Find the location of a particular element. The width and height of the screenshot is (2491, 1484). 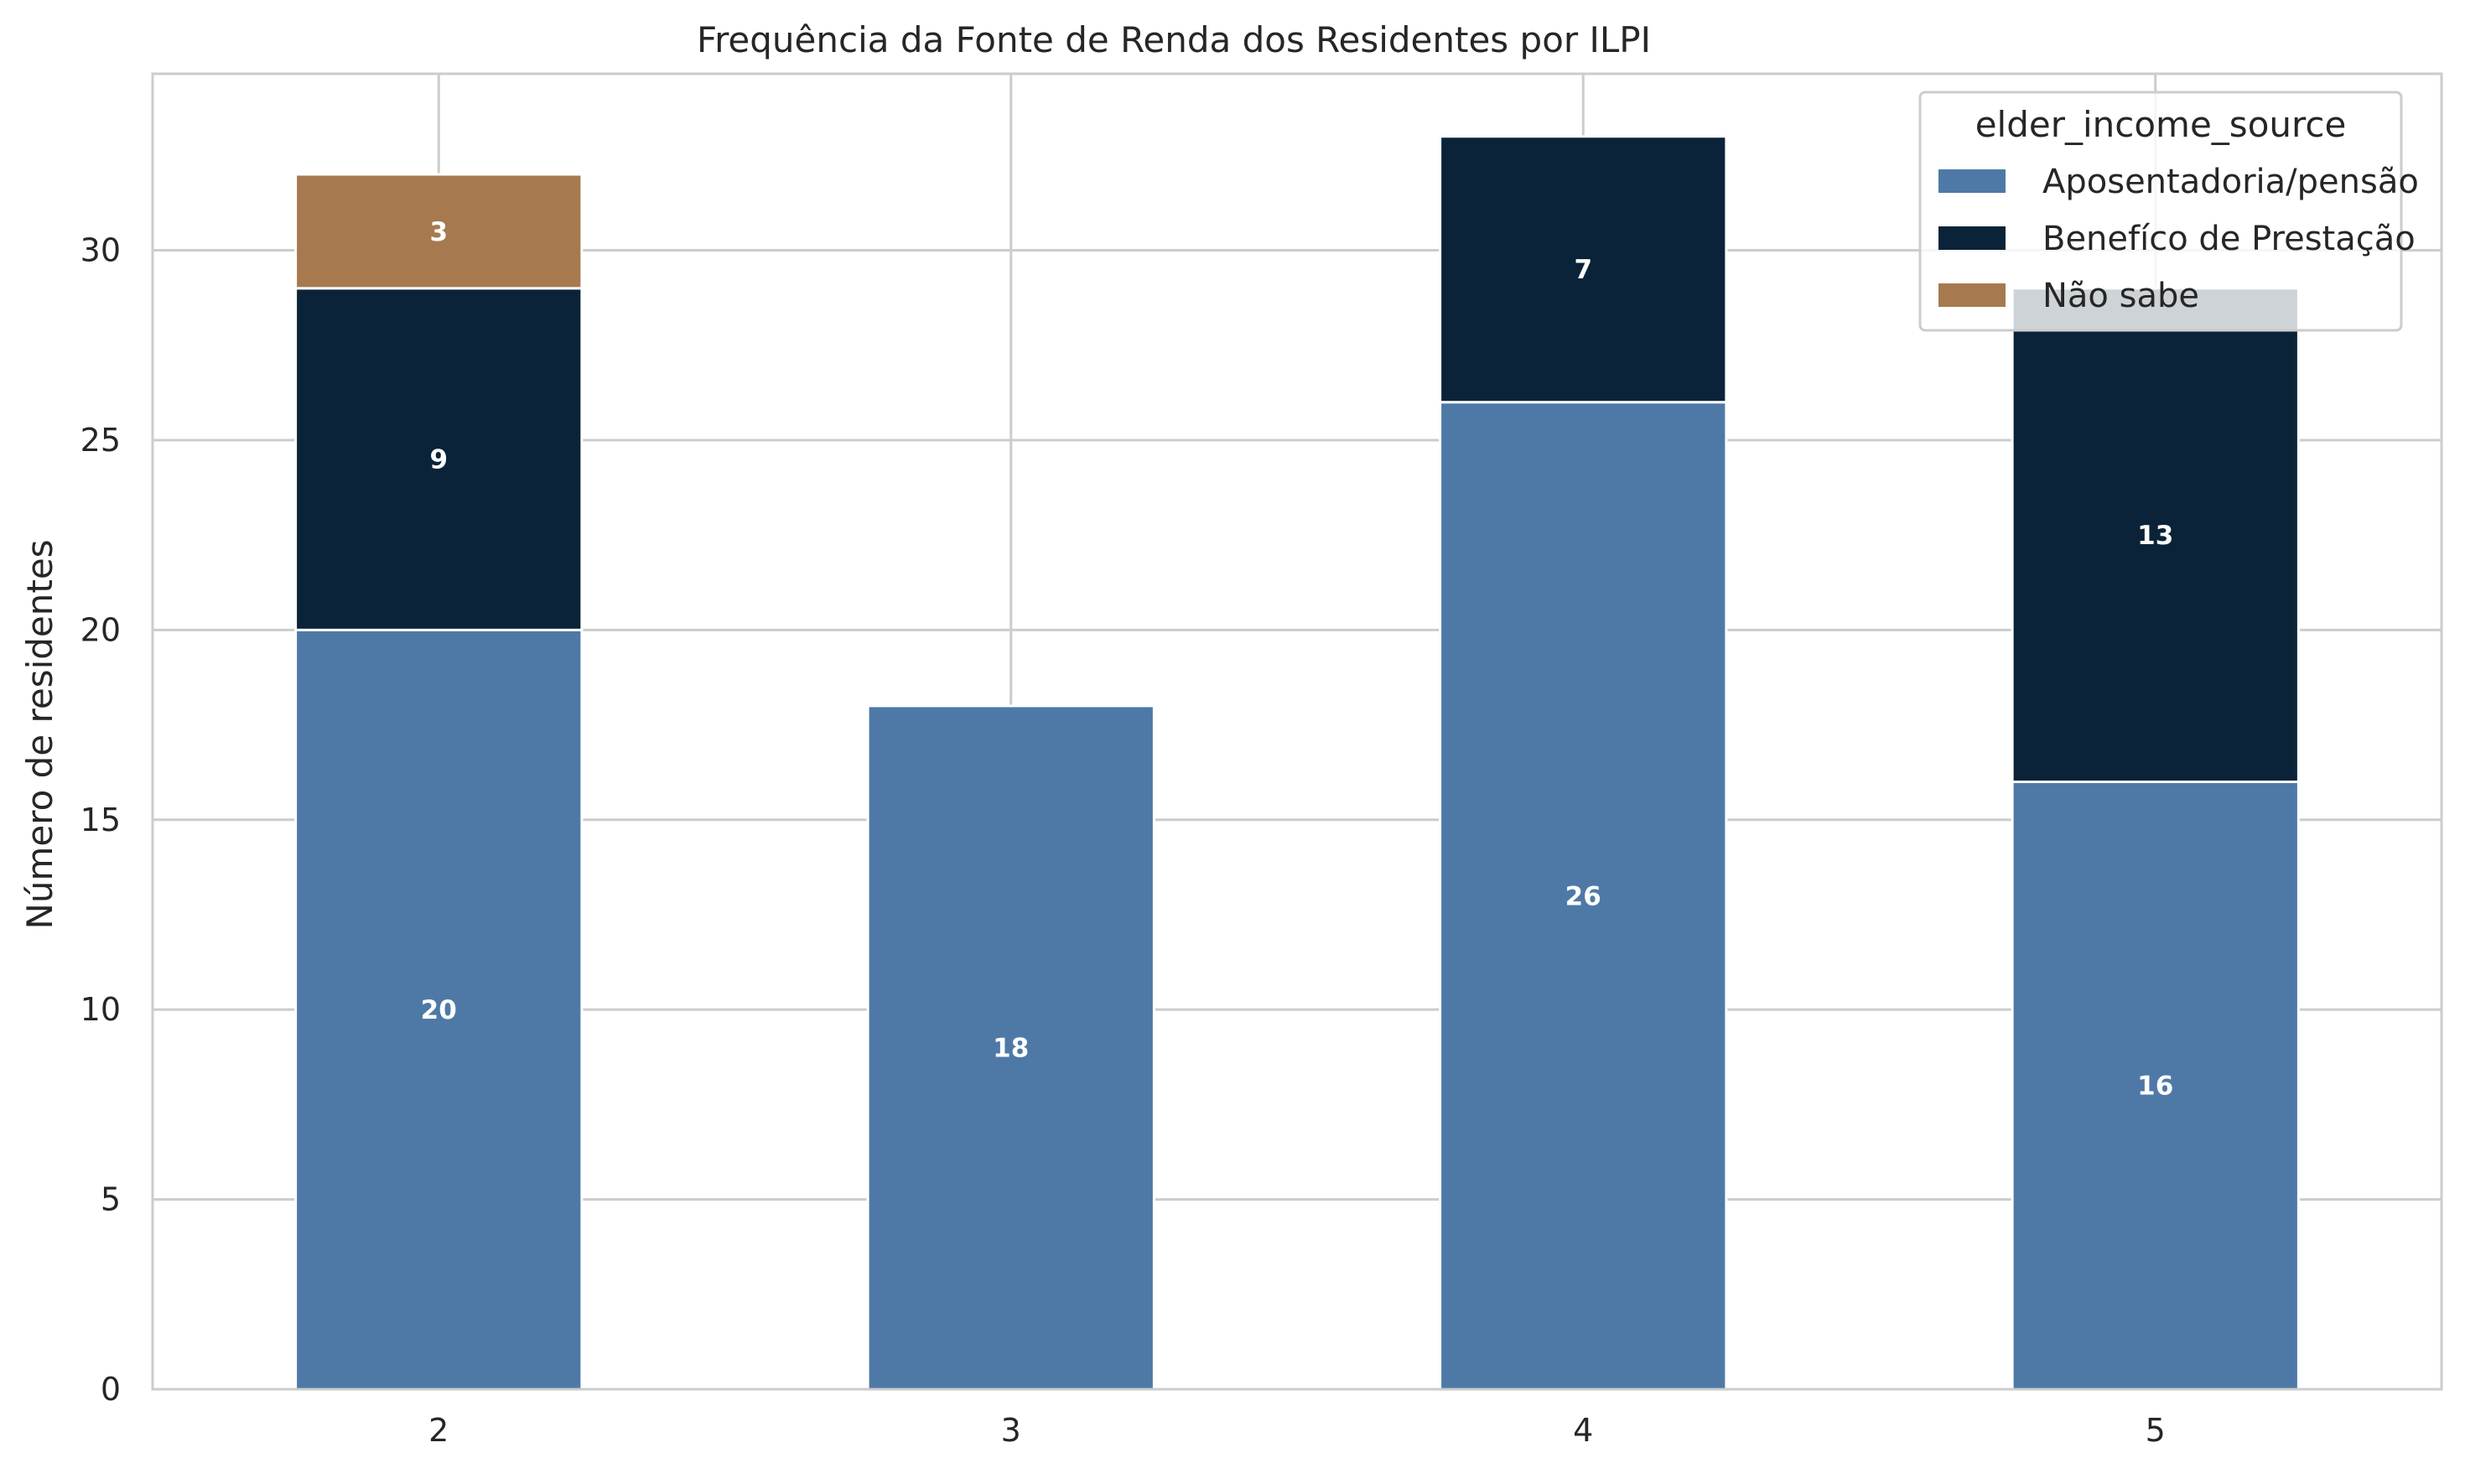

legend-entry-label: Não sabe is located at coordinates (2120, 296).